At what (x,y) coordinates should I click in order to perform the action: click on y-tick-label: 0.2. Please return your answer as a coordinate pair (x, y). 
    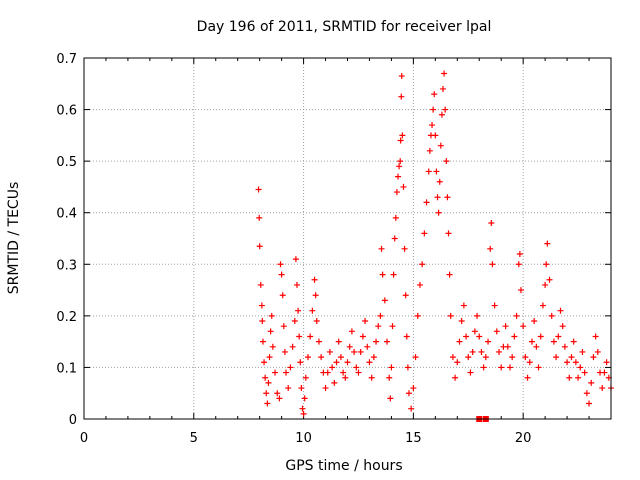
    Looking at the image, I should click on (66, 317).